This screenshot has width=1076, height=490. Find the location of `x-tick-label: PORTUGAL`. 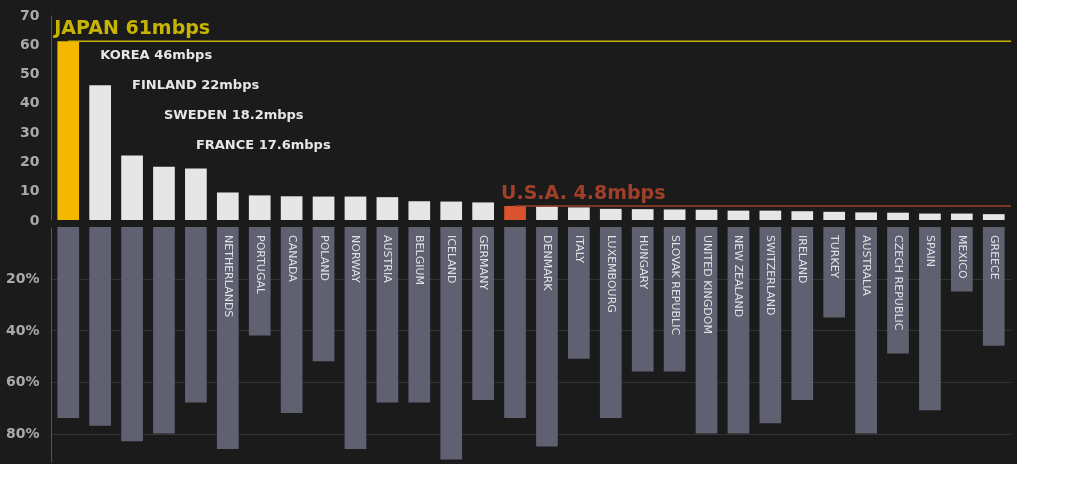

x-tick-label: PORTUGAL is located at coordinates (260, 265).